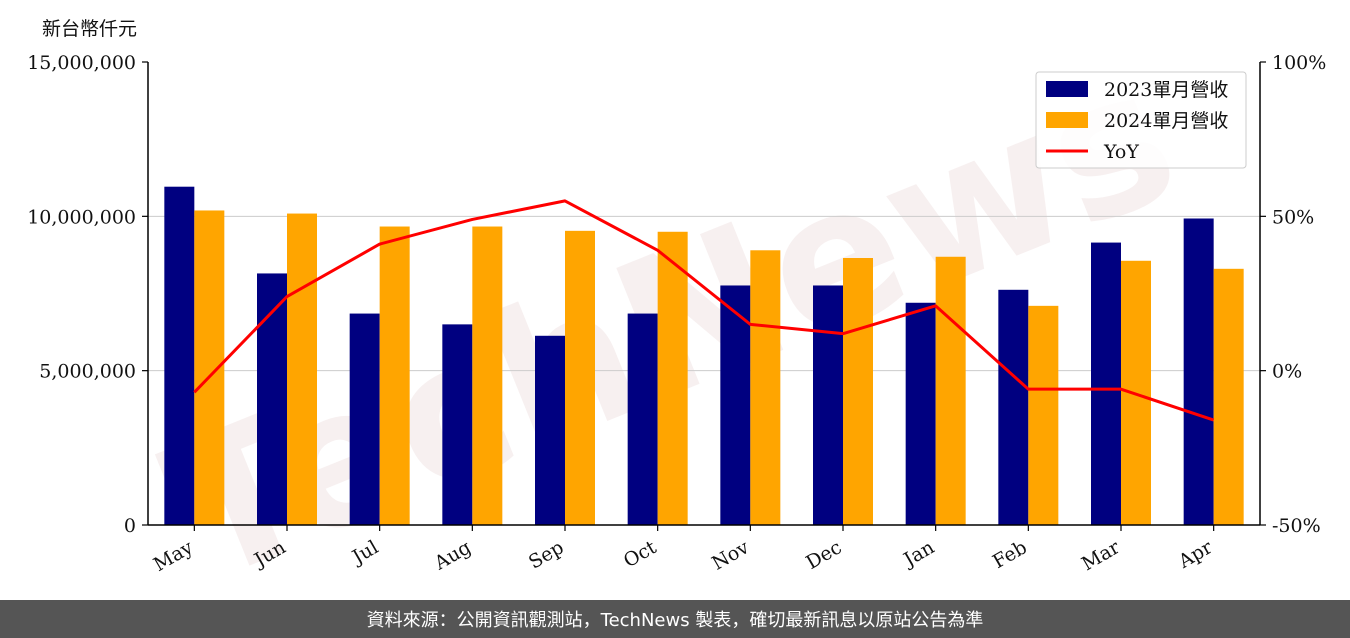 Image resolution: width=1350 pixels, height=638 pixels. Describe the element at coordinates (1121, 152) in the screenshot. I see `legend-label: YoY` at that location.